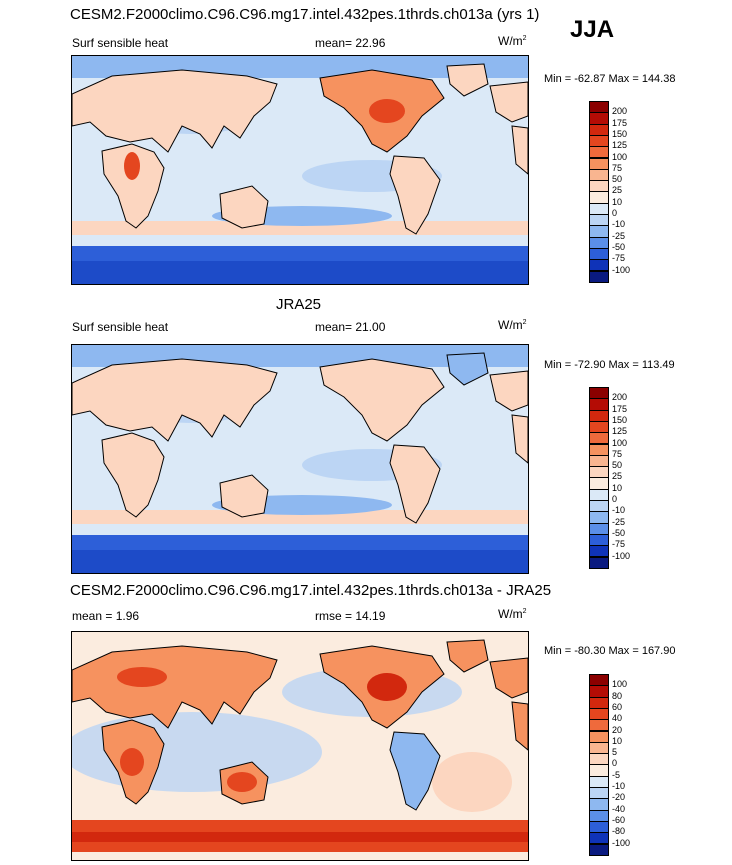 This screenshot has height=865, width=732. I want to click on colorbar-tick-label: -40, so click(619, 808).